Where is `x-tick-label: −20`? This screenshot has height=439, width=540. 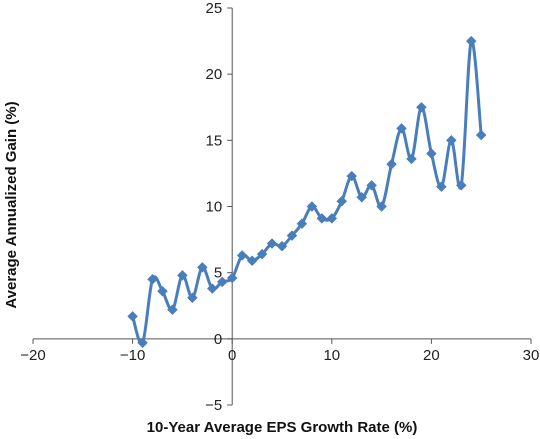
x-tick-label: −20 is located at coordinates (32, 355).